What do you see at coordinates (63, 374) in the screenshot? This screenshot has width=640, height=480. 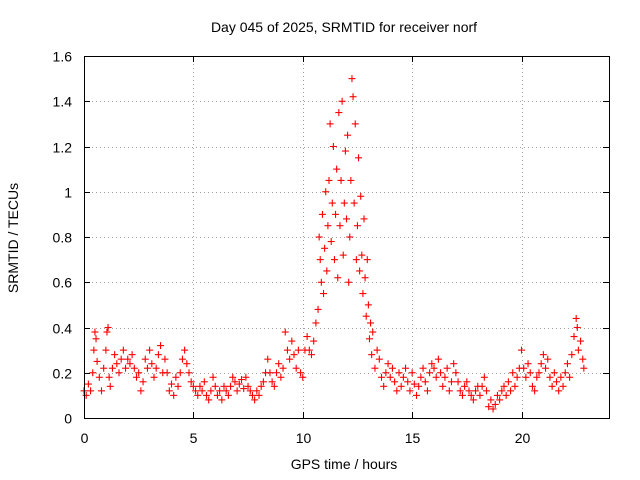 I see `y-tick-label: 0.2` at bounding box center [63, 374].